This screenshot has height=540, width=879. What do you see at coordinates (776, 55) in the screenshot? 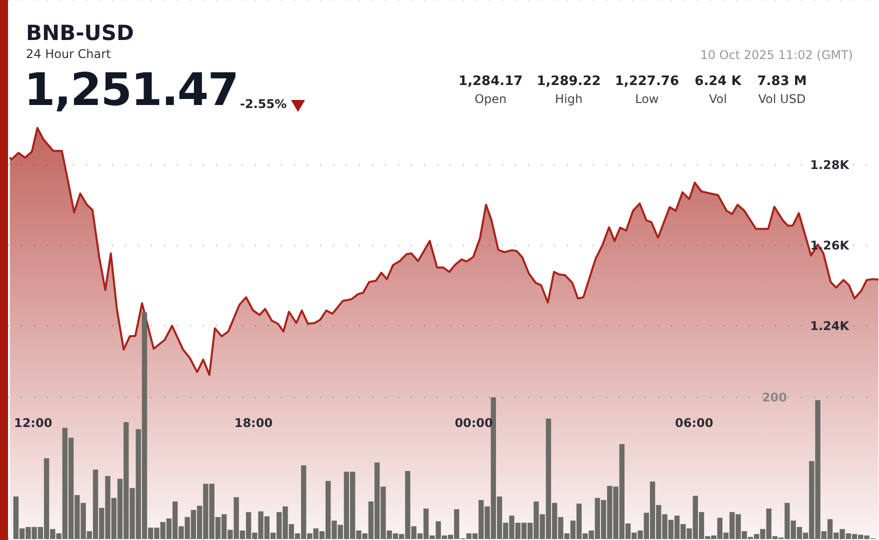
I see `annotation: 10 Oct 2025 11:02 (GMT)` at bounding box center [776, 55].